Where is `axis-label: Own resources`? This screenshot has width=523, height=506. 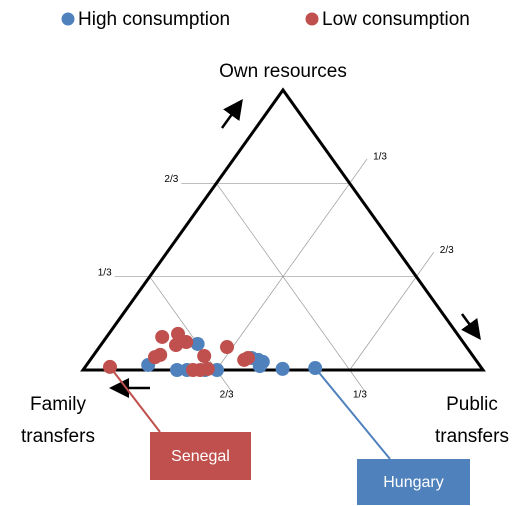
axis-label: Own resources is located at coordinates (283, 71).